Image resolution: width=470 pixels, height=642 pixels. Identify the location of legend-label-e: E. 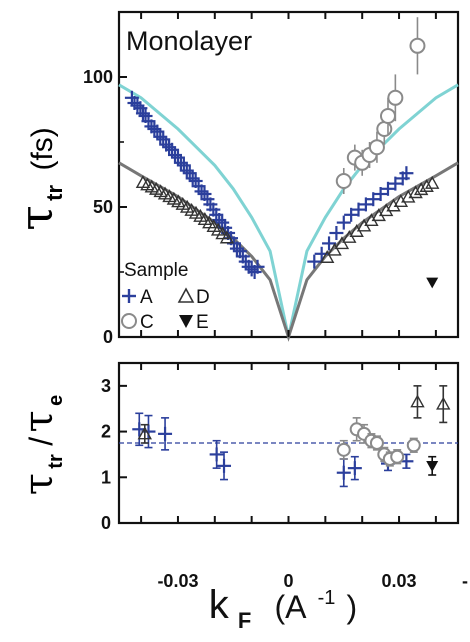
(202, 322).